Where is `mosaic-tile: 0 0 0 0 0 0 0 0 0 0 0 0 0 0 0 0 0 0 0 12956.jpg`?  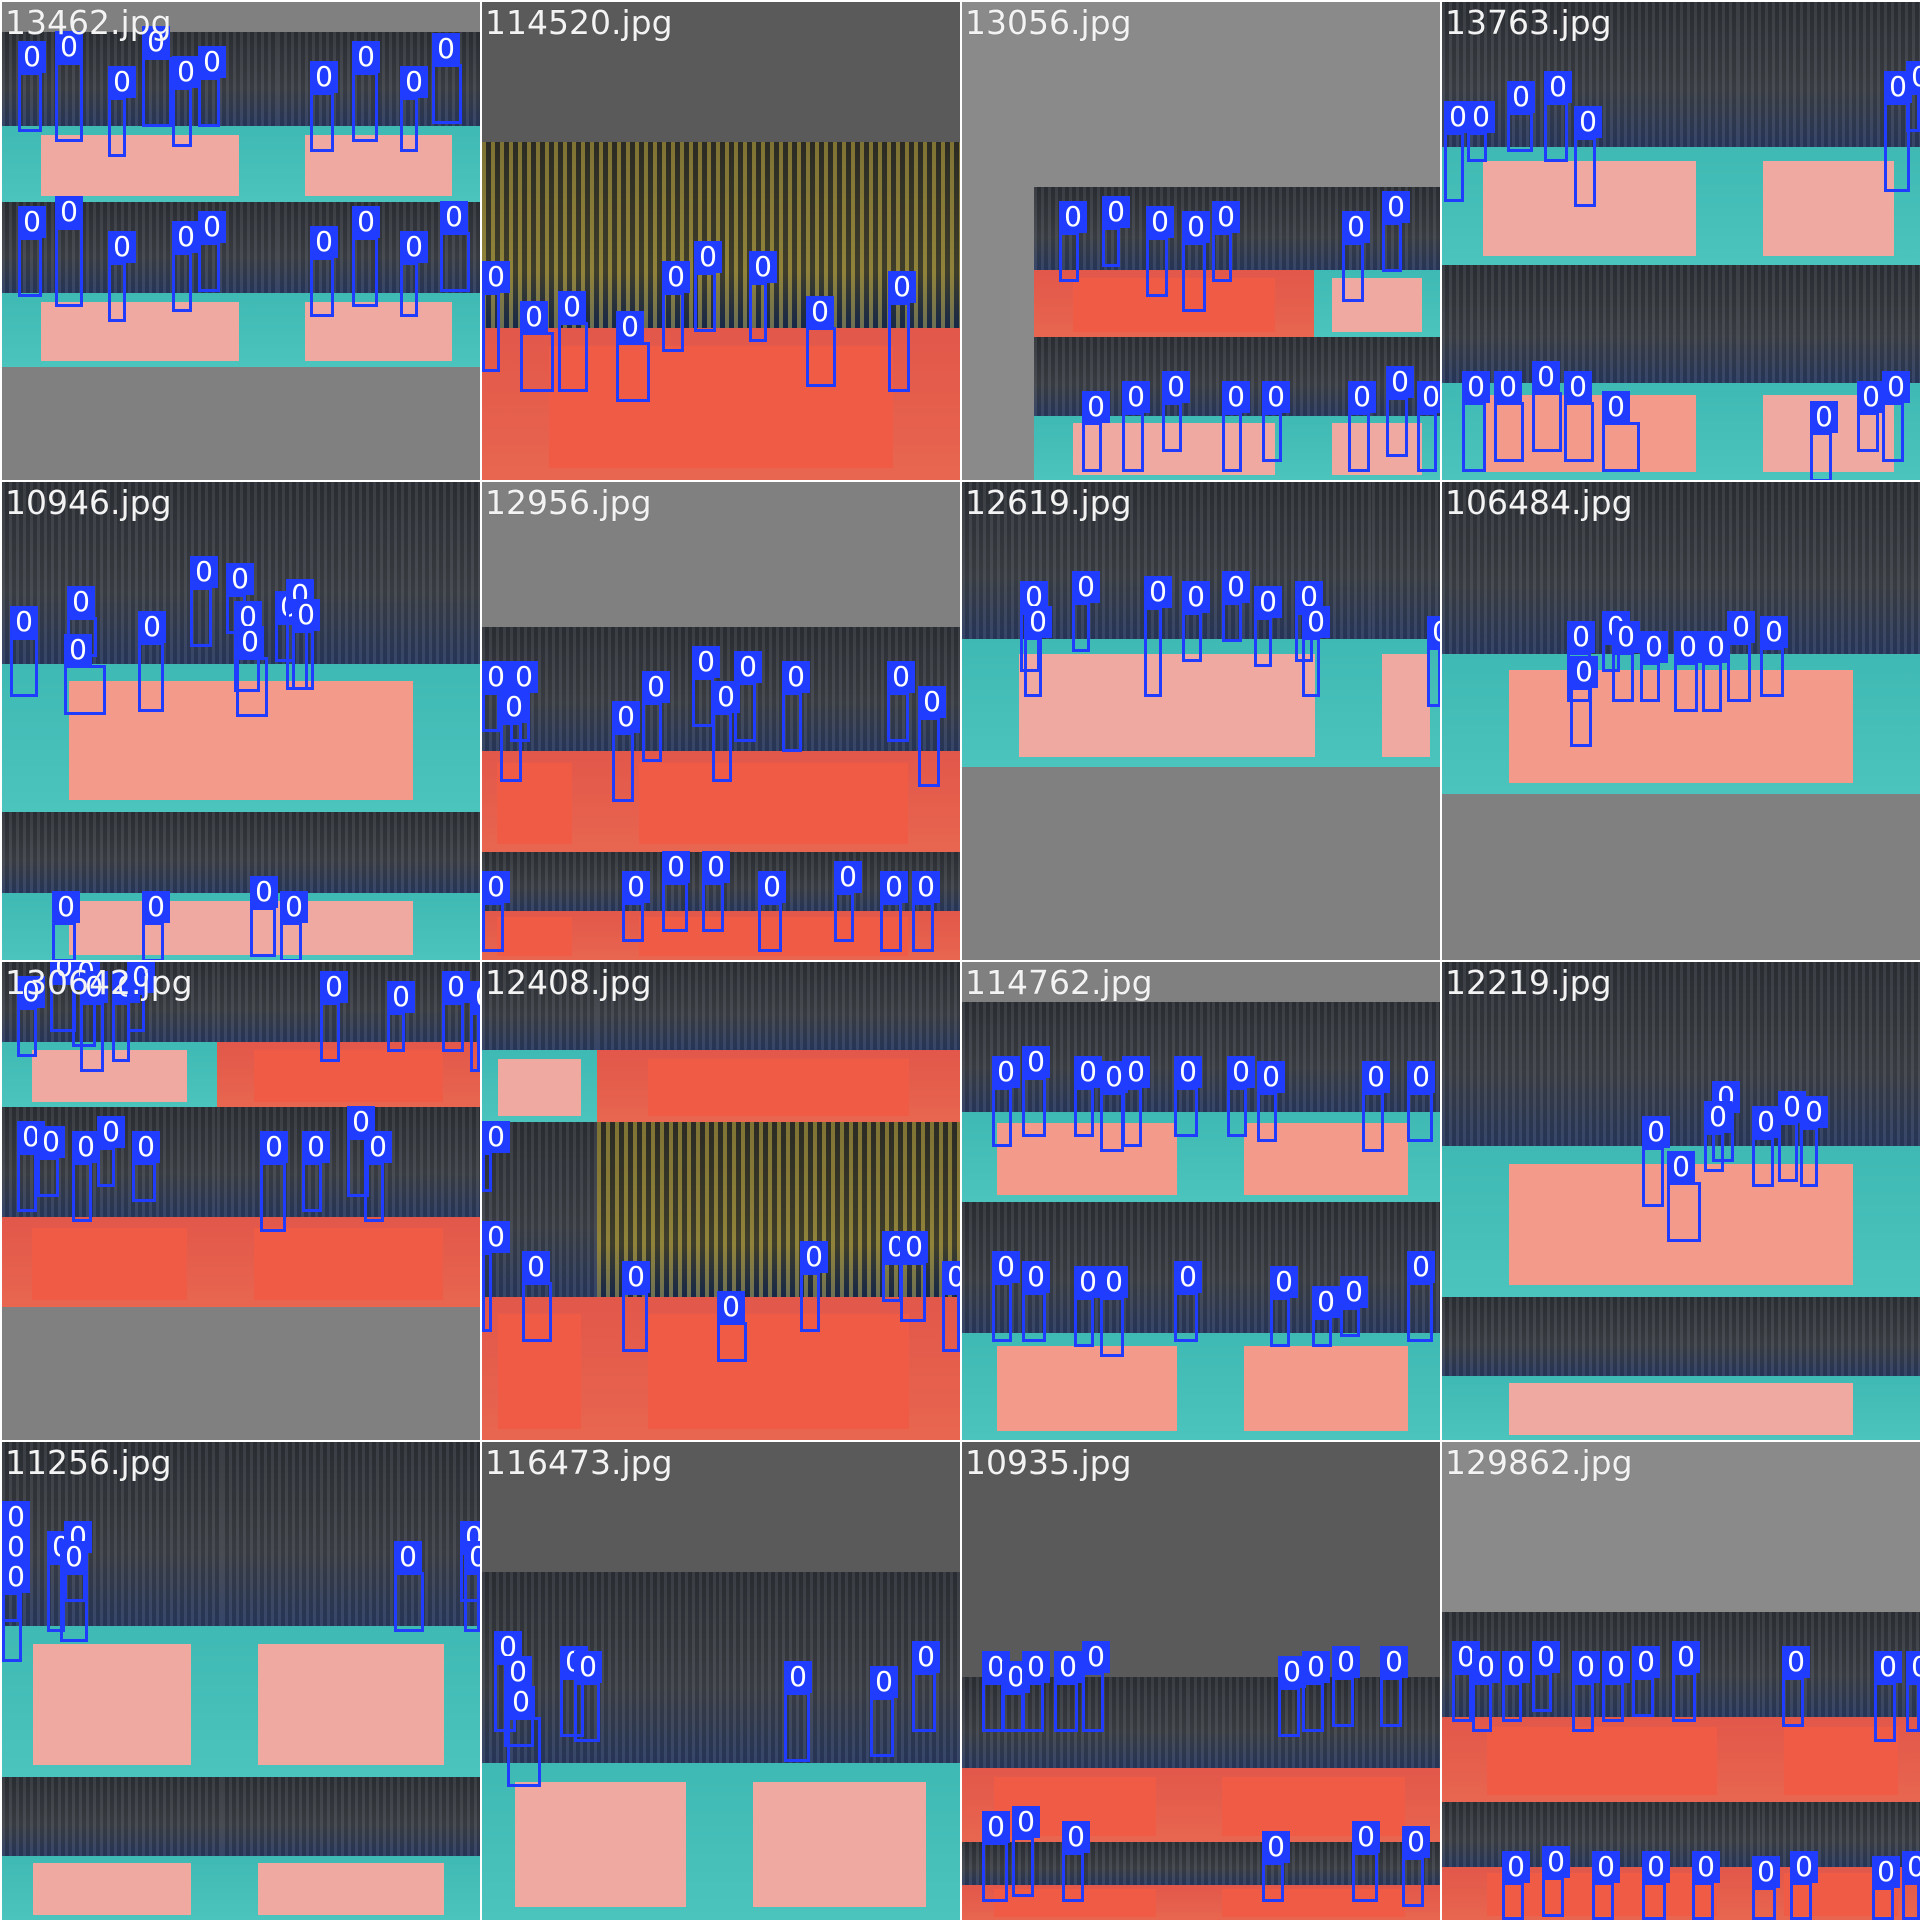
mosaic-tile: 0 0 0 0 0 0 0 0 0 0 0 0 0 0 0 0 0 0 0 12956.jpg is located at coordinates (721, 721).